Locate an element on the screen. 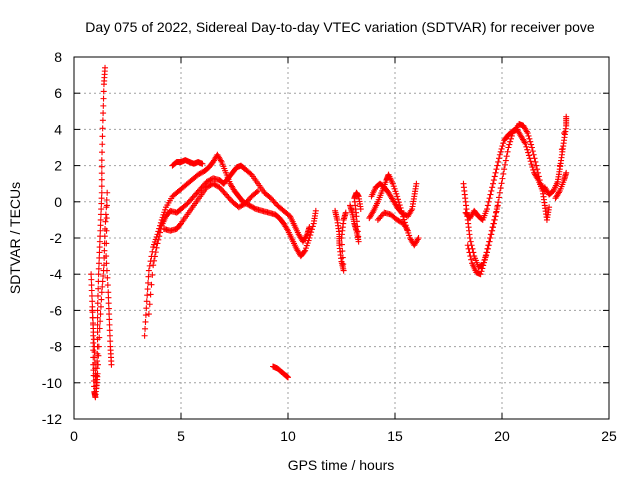 The height and width of the screenshot is (480, 640). series-mid-cluster-a is located at coordinates (340, 240).